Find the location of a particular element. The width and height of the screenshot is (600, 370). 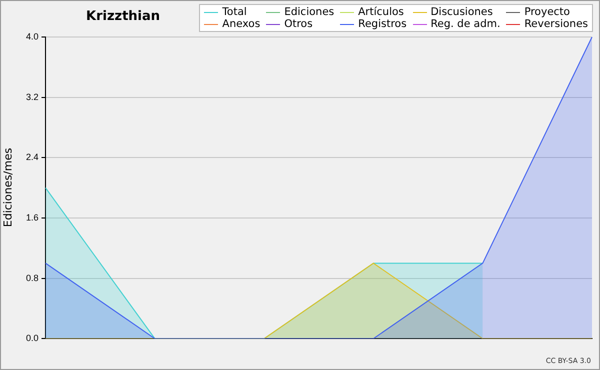

legend-label: Reversiones is located at coordinates (555, 24).